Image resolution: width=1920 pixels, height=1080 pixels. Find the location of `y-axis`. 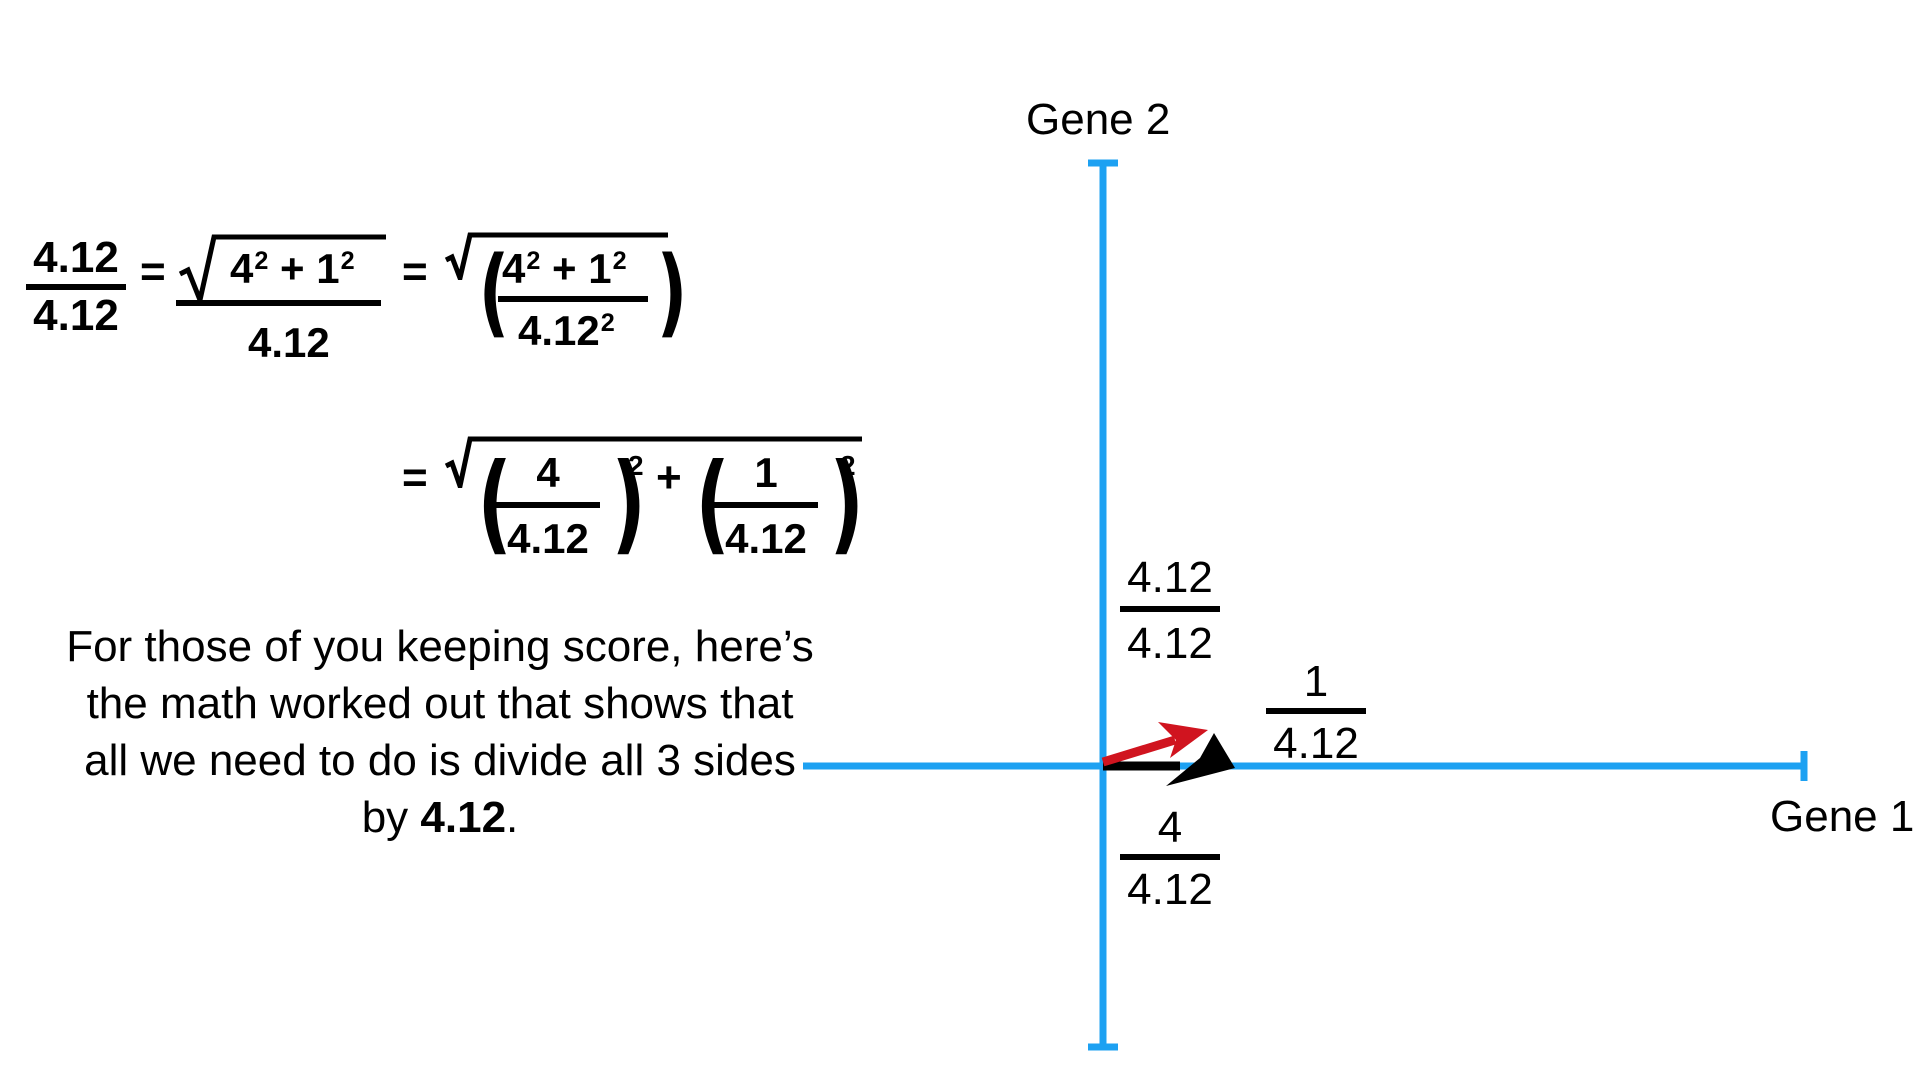

y-axis is located at coordinates (1103, 605).